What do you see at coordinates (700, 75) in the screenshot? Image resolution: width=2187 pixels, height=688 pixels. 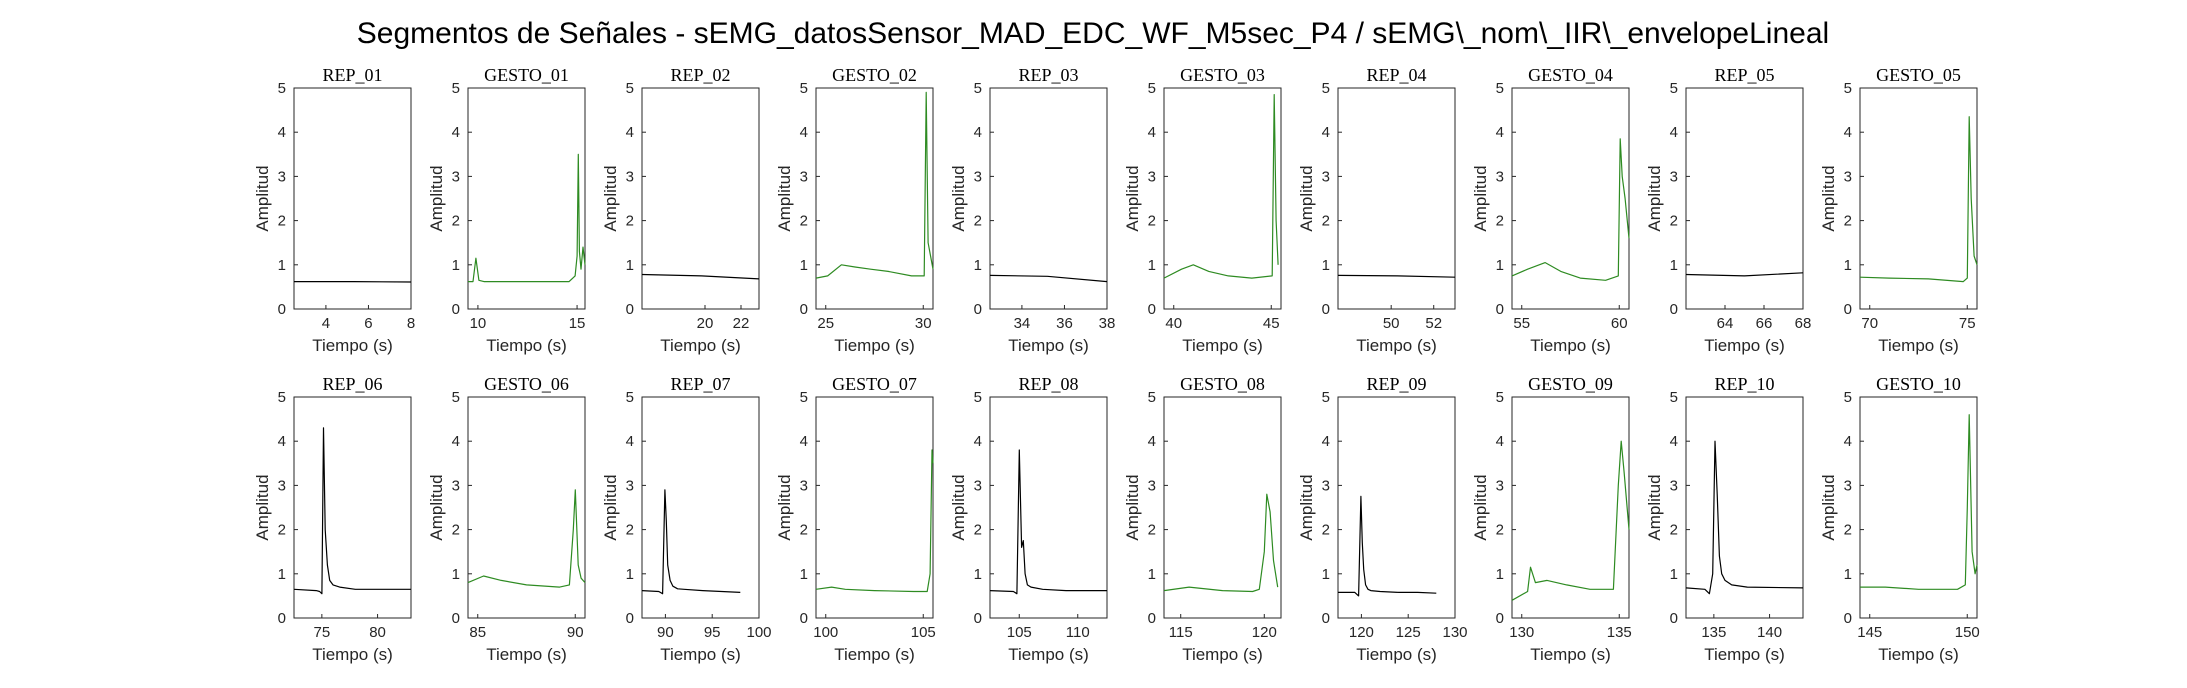 I see `subplot-title: REP_02` at bounding box center [700, 75].